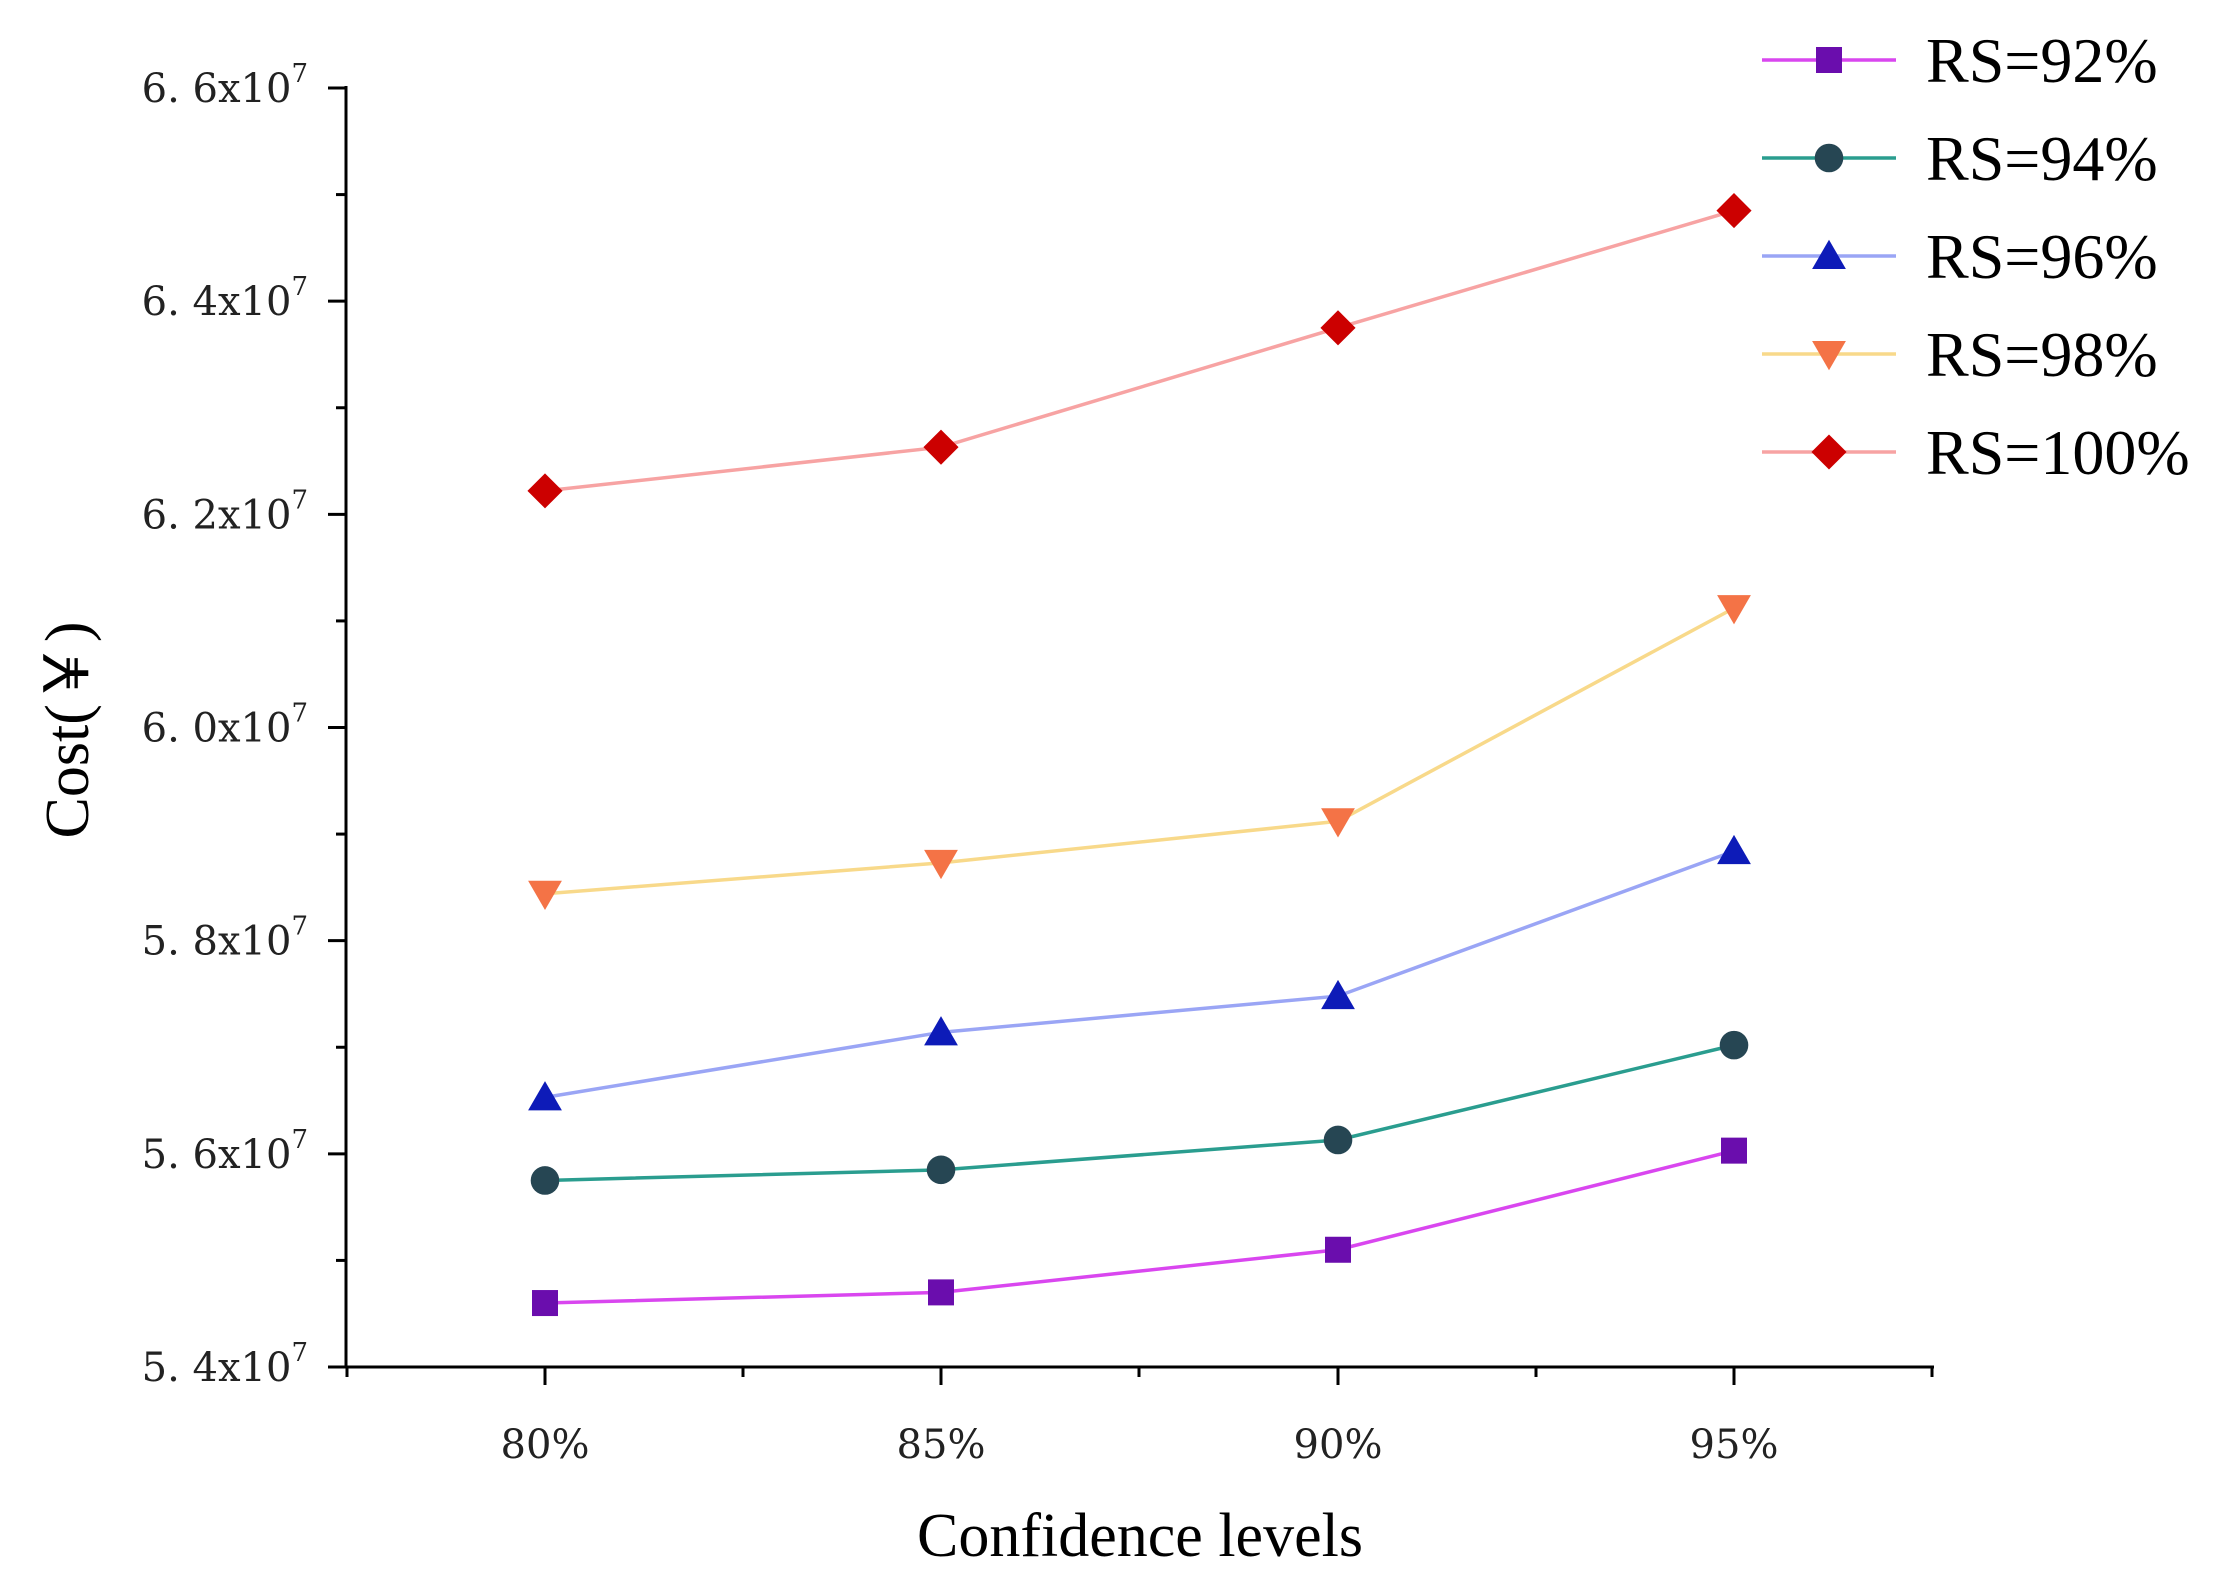 This screenshot has width=2220, height=1596. What do you see at coordinates (1734, 1445) in the screenshot?
I see `x-tick-label: 95%` at bounding box center [1734, 1445].